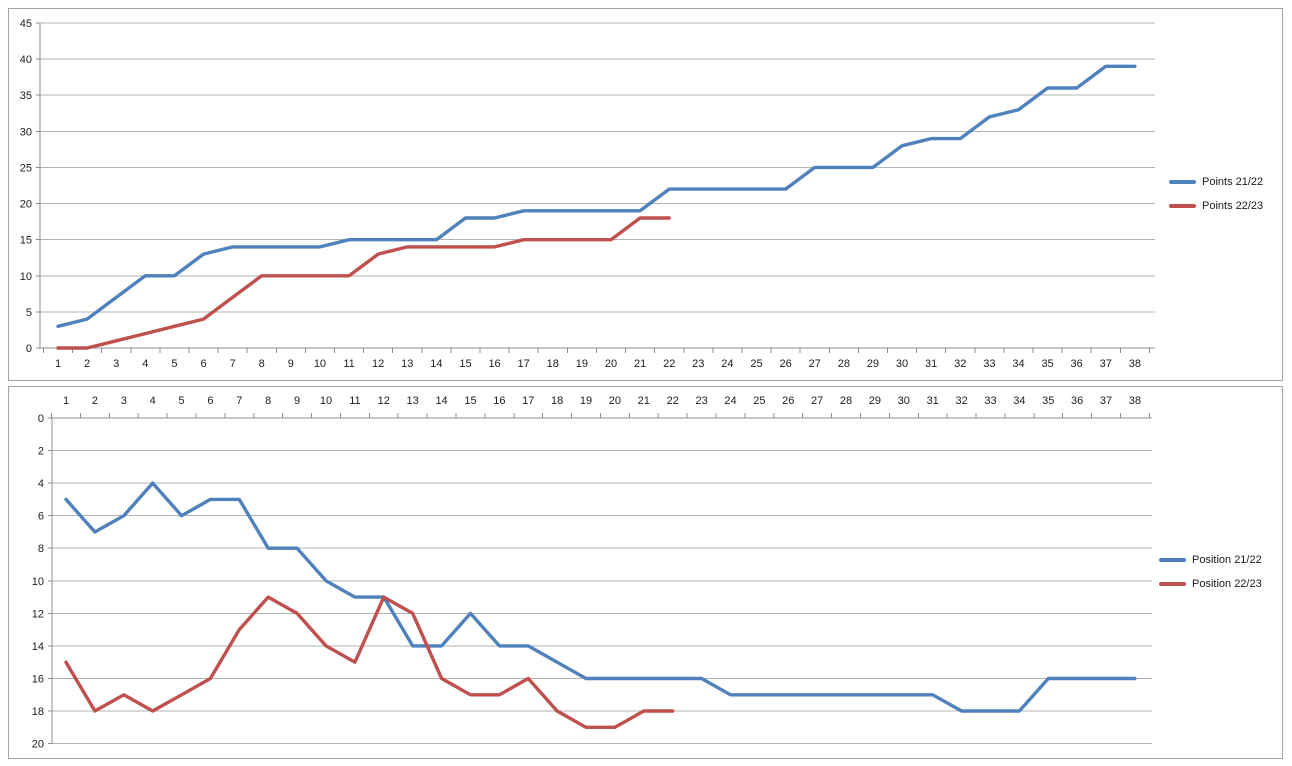  I want to click on points-2223-line-swatch, so click(1182, 206).